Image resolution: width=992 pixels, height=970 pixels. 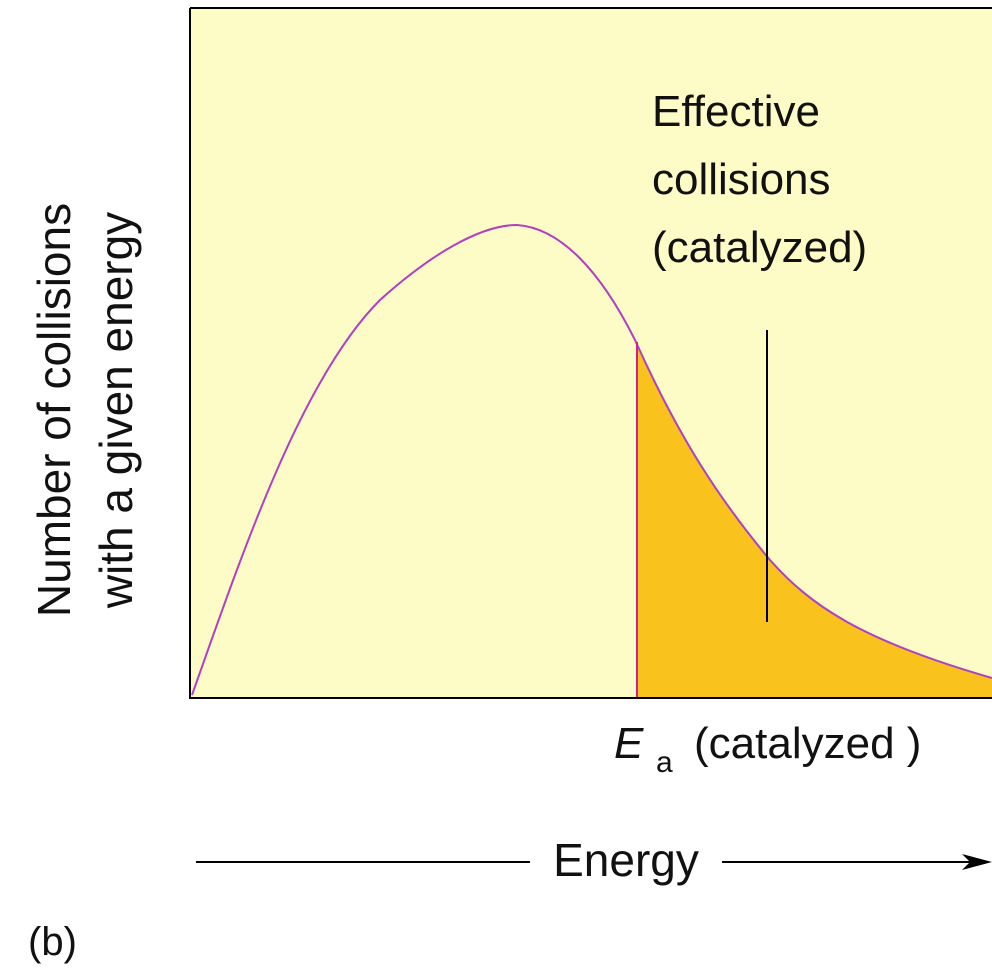 What do you see at coordinates (736, 111) in the screenshot?
I see `annotation-line: Effective` at bounding box center [736, 111].